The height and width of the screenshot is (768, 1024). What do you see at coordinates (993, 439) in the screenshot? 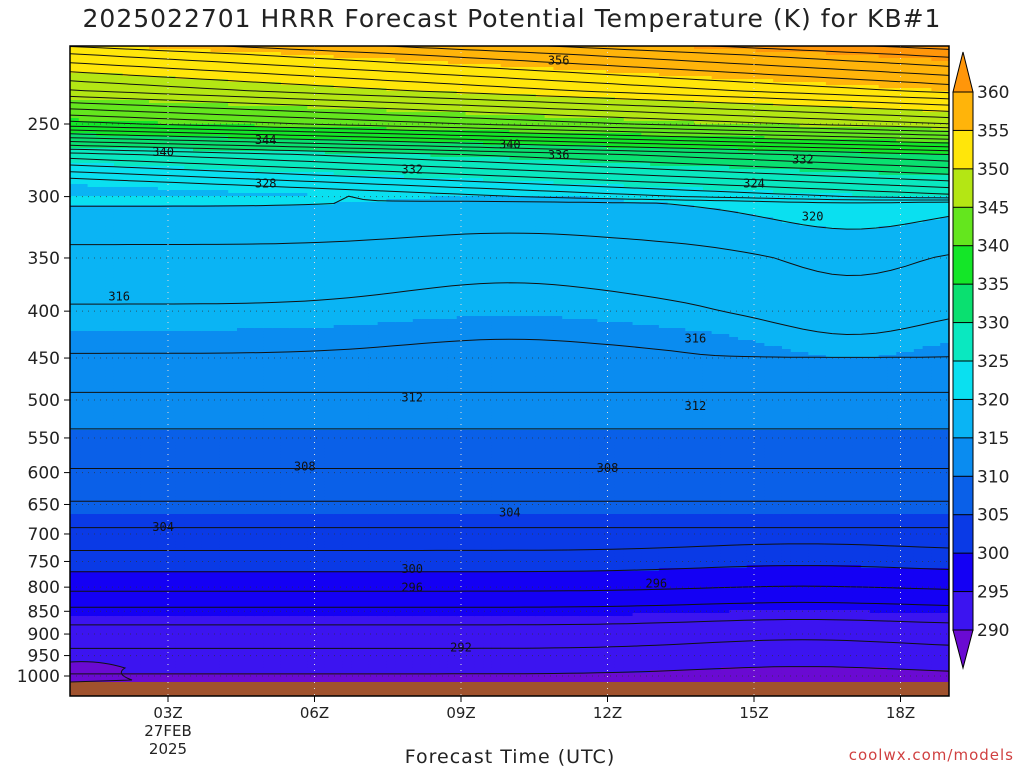
I see `colorbar-label: 315` at bounding box center [993, 439].